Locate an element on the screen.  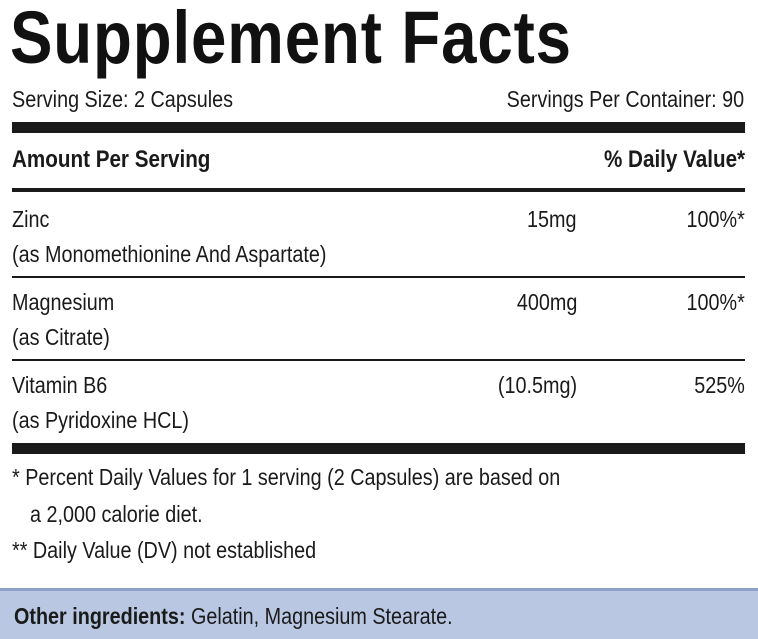
nutrient-source: (as Citrate) is located at coordinates (61, 337).